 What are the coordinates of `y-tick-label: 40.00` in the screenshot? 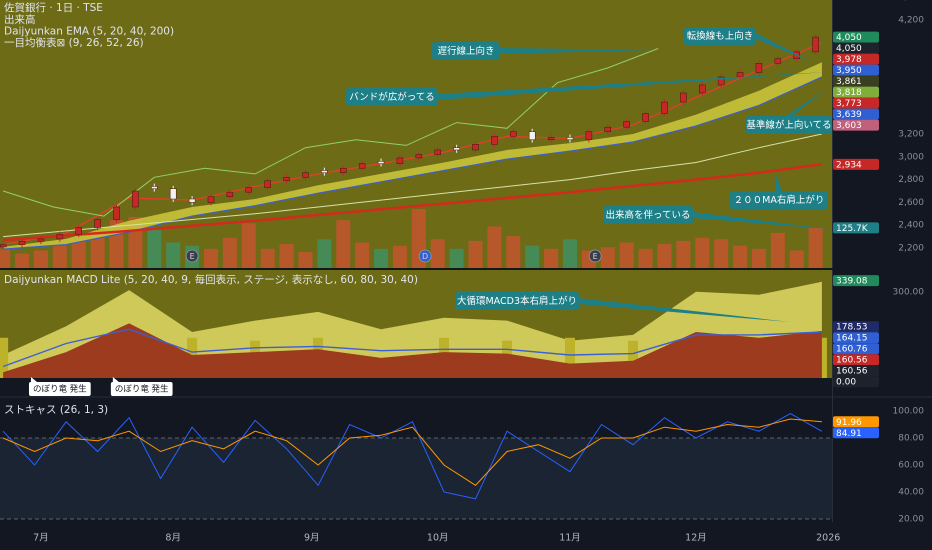 It's located at (911, 493).